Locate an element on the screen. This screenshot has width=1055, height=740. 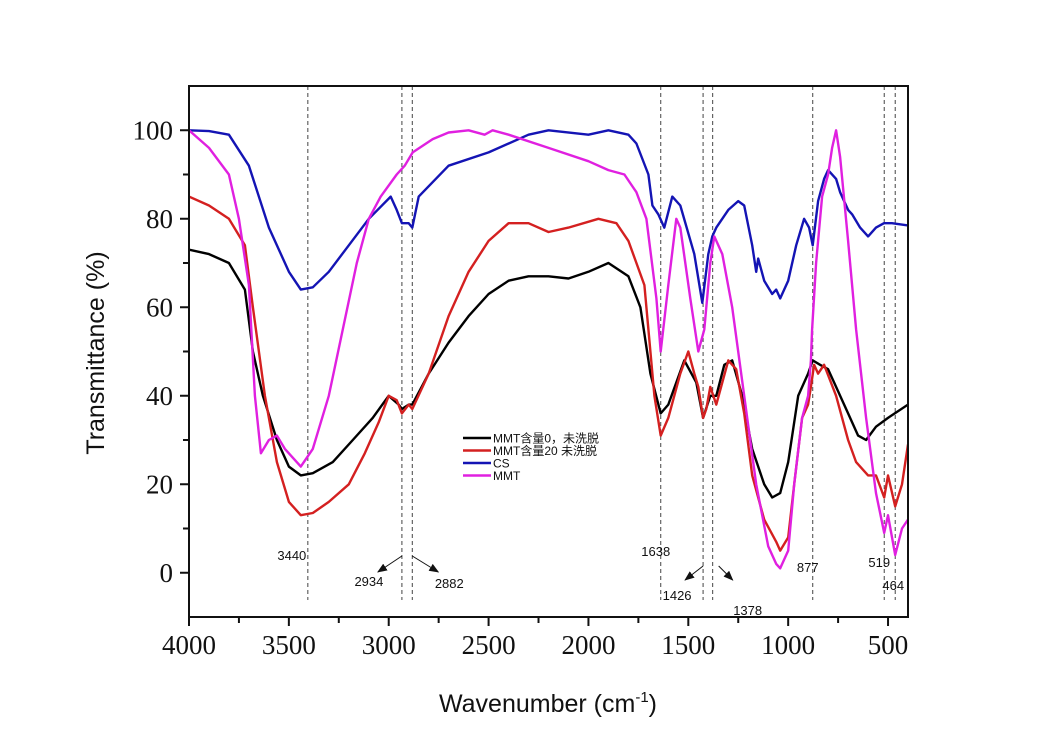
annotation-label-464: 464 is located at coordinates (893, 585).